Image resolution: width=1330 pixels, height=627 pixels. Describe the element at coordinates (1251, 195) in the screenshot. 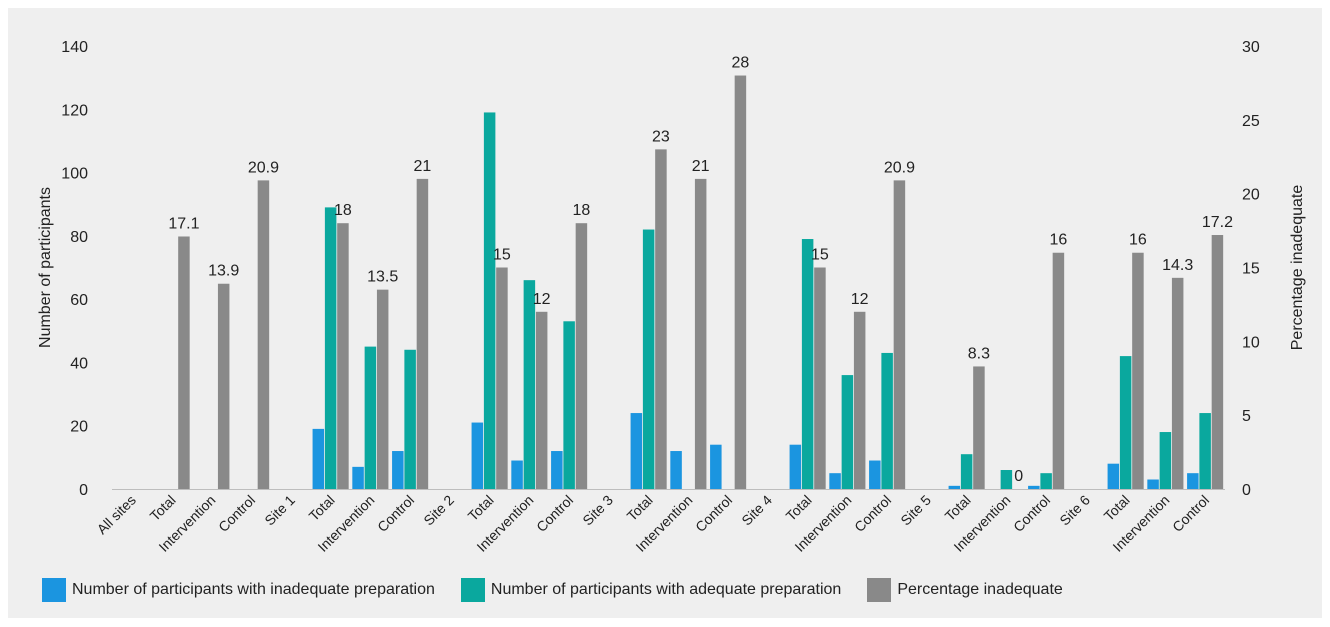

I see `y-right-tick-label: 20` at that location.